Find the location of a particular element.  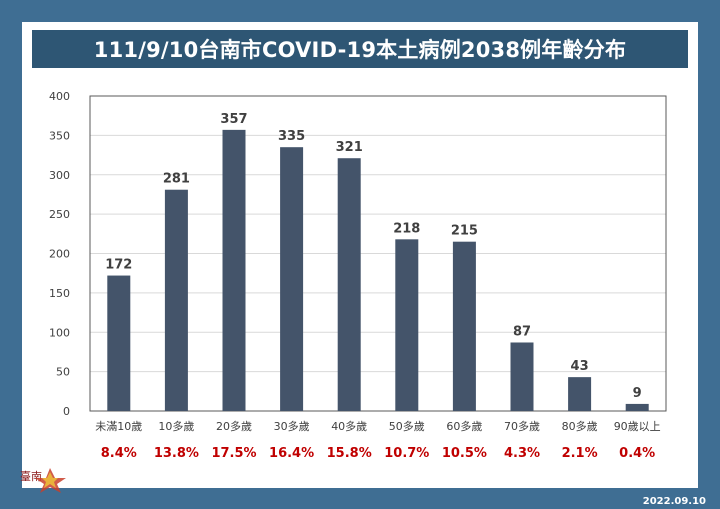

percent-label: 16.4% is located at coordinates (291, 453).